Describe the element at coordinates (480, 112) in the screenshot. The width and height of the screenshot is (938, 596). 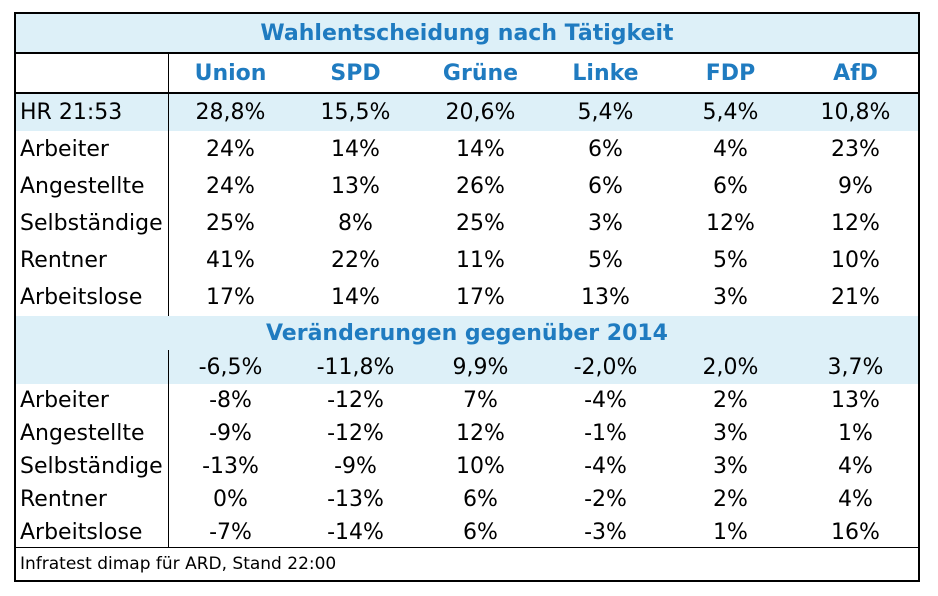
I see `table-cell: 20,6%` at that location.